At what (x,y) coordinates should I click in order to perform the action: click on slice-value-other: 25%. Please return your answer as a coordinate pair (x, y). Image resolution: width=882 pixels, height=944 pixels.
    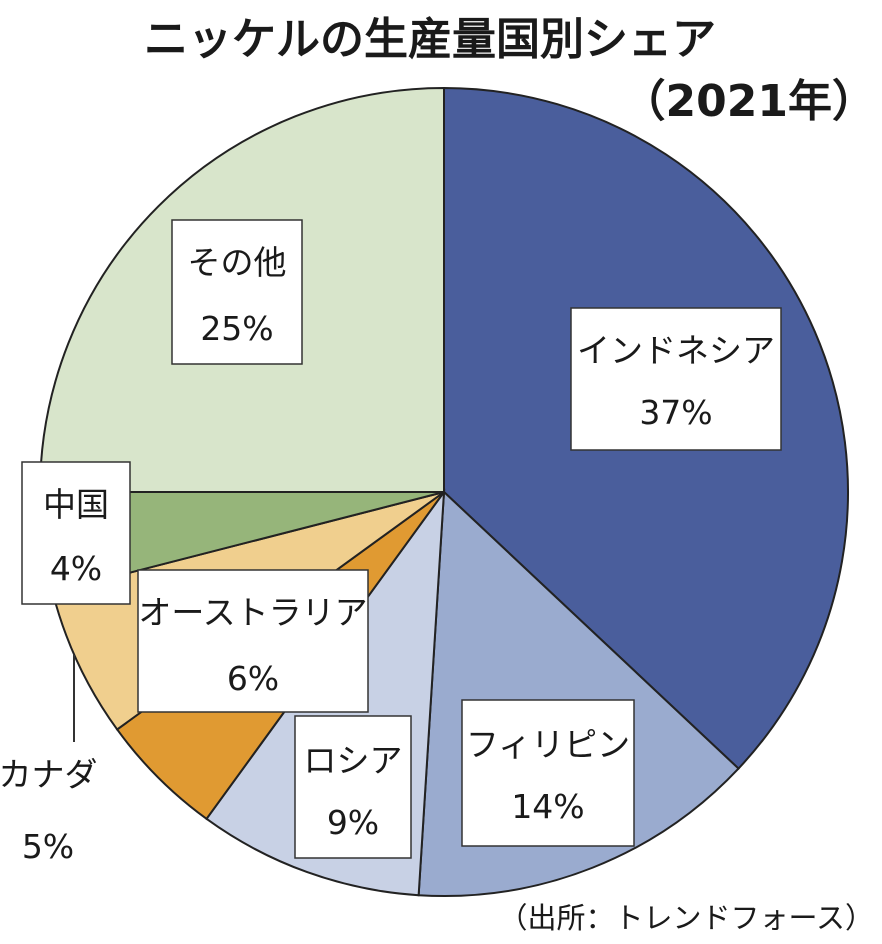
    Looking at the image, I should click on (236, 328).